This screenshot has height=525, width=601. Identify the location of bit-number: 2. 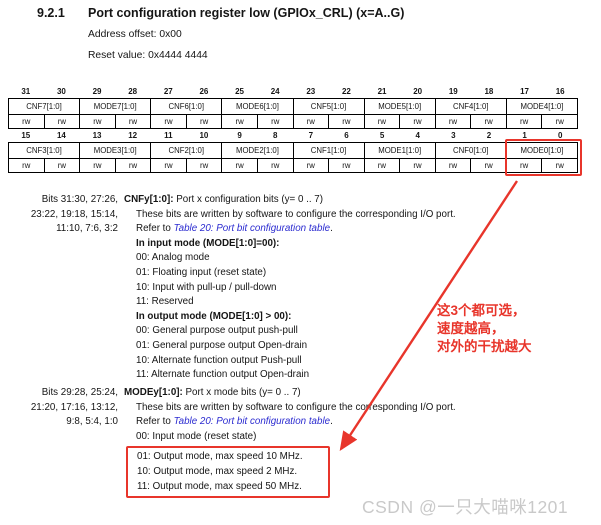
(489, 135).